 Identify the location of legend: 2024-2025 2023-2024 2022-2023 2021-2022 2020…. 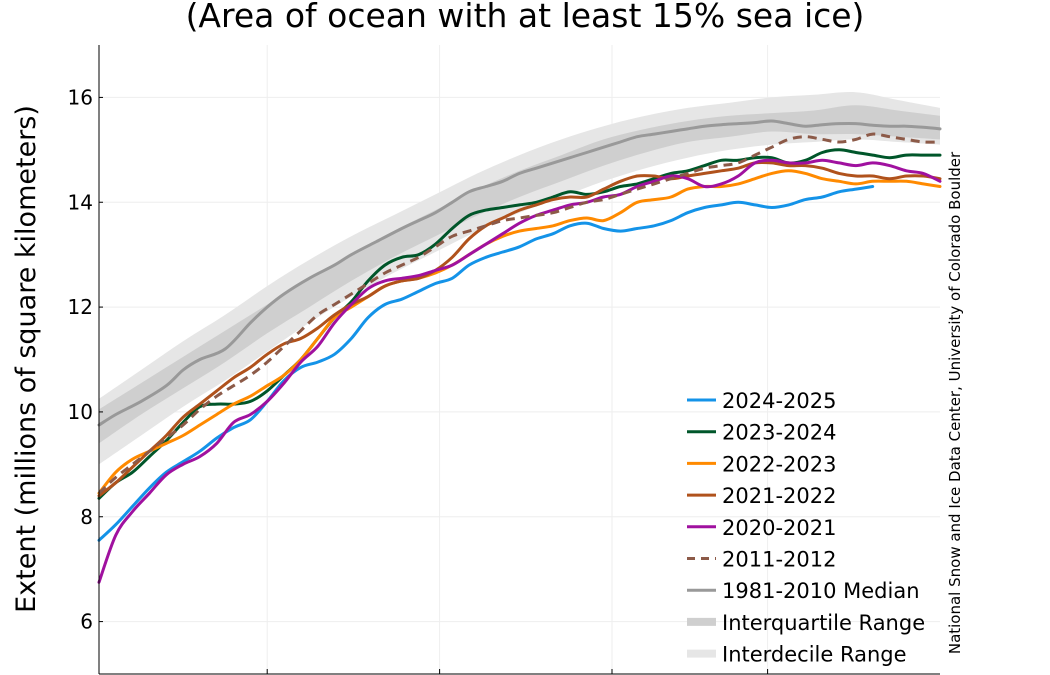
(806, 528).